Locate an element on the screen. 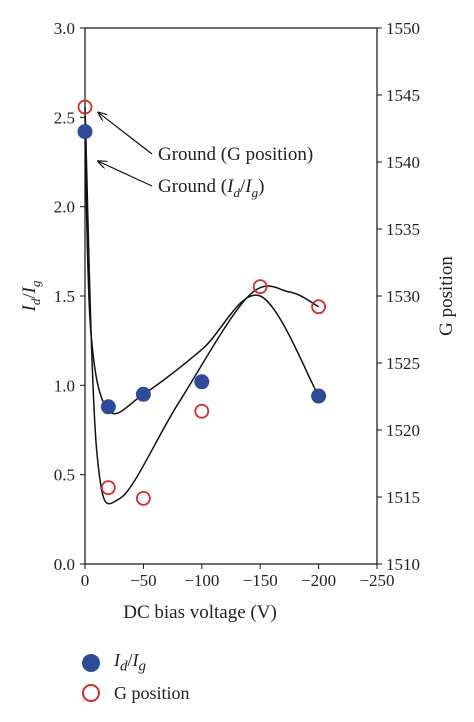 The width and height of the screenshot is (474, 722). y-left-tick-label: 2.5 is located at coordinates (64, 117).